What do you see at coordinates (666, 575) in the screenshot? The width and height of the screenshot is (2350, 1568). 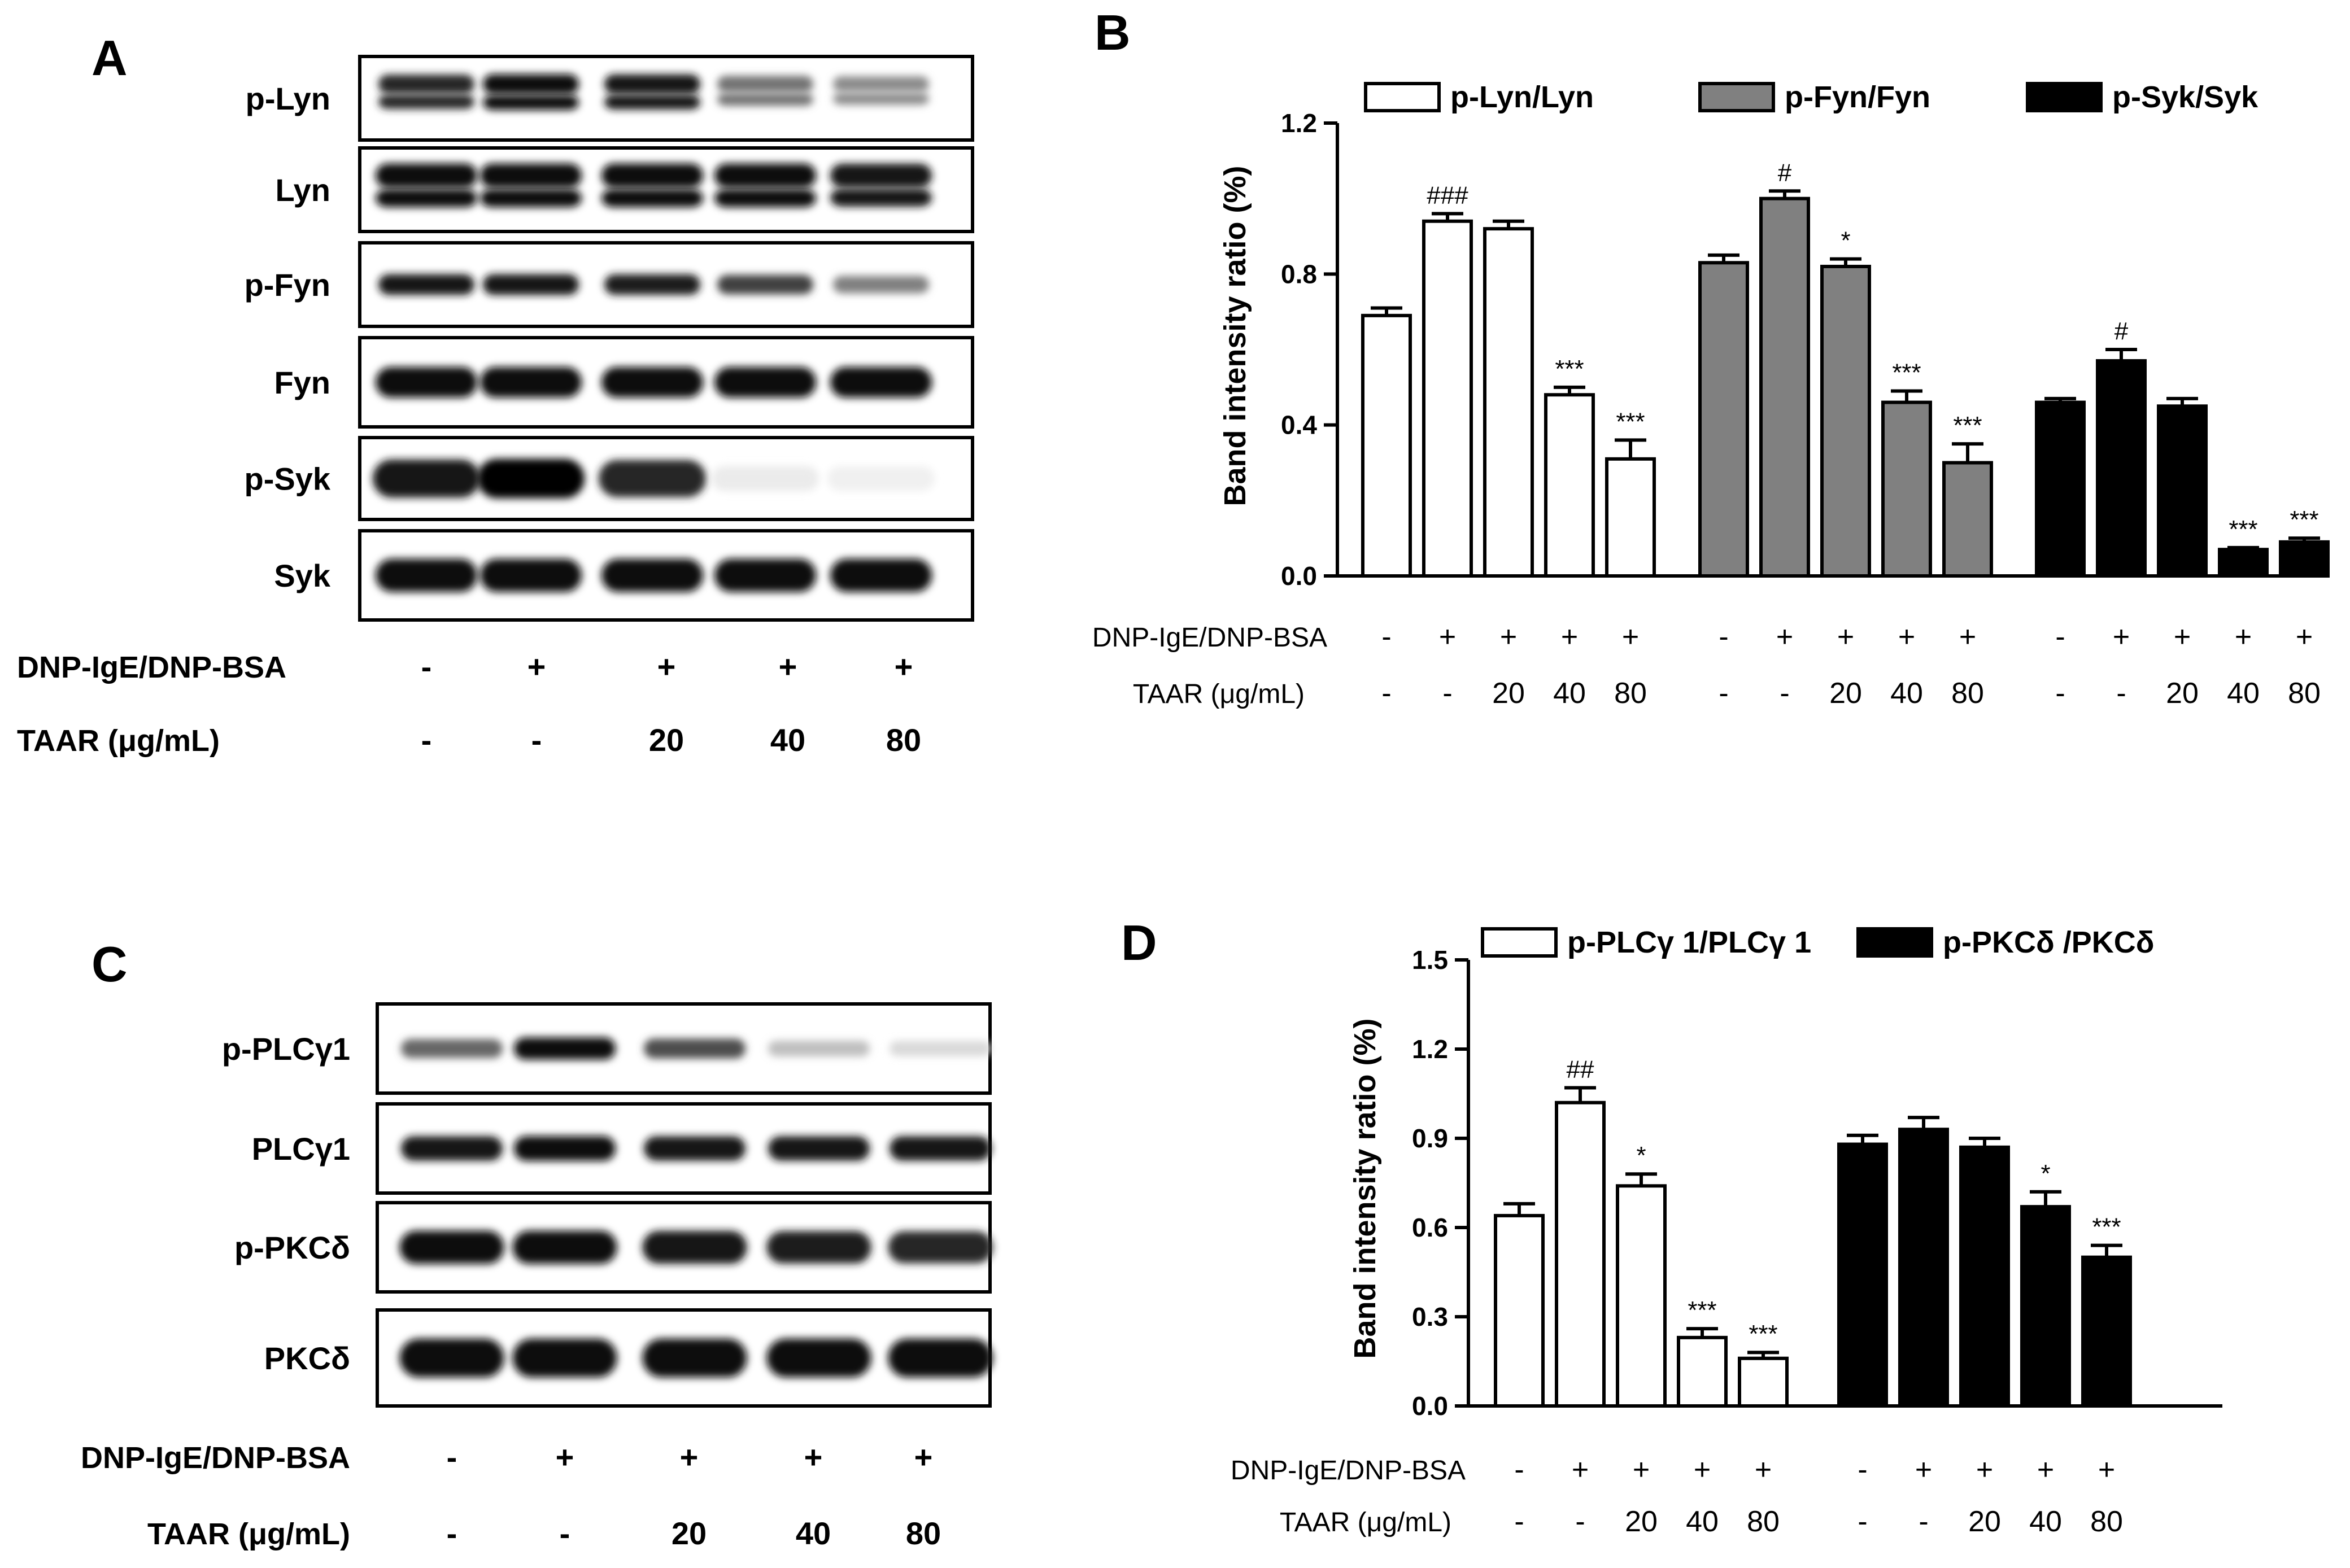 I see `blot-row-syk` at bounding box center [666, 575].